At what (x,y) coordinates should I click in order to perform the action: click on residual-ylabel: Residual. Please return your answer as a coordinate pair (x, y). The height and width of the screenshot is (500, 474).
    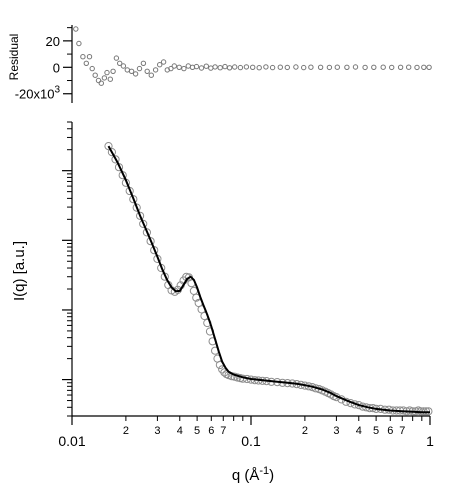
    Looking at the image, I should click on (14, 57).